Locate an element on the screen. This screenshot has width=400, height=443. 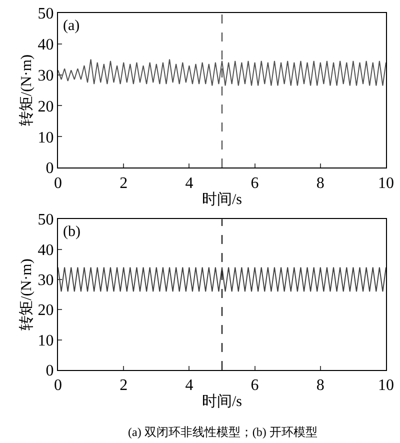
text: (a) 双闭环非线性模型；(b) 开环模型 is located at coordinates (223, 432).